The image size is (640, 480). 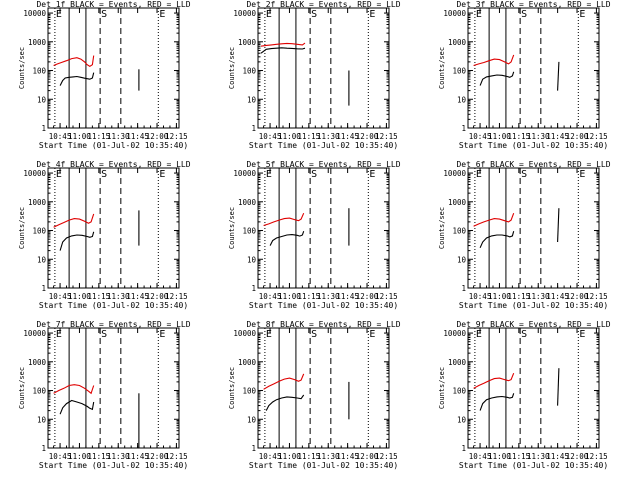 I want to click on chart-title: Det 4f BLACK = Events, RED = LLD, so click(x=113, y=164).